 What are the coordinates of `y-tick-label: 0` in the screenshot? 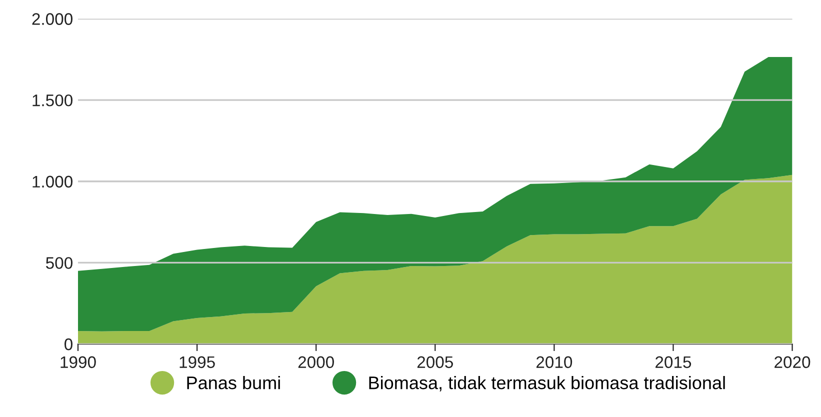 It's located at (68, 344).